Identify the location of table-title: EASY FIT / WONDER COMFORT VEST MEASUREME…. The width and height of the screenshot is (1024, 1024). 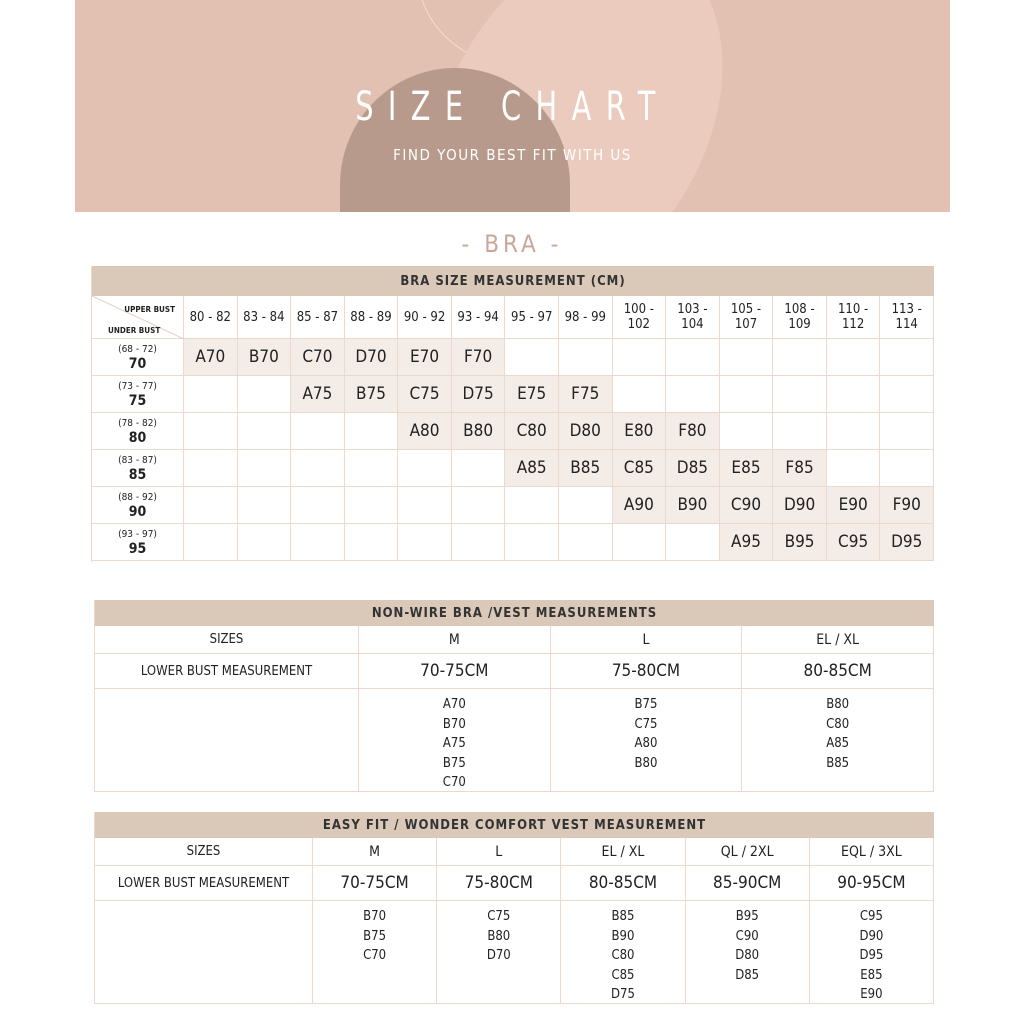
(514, 825).